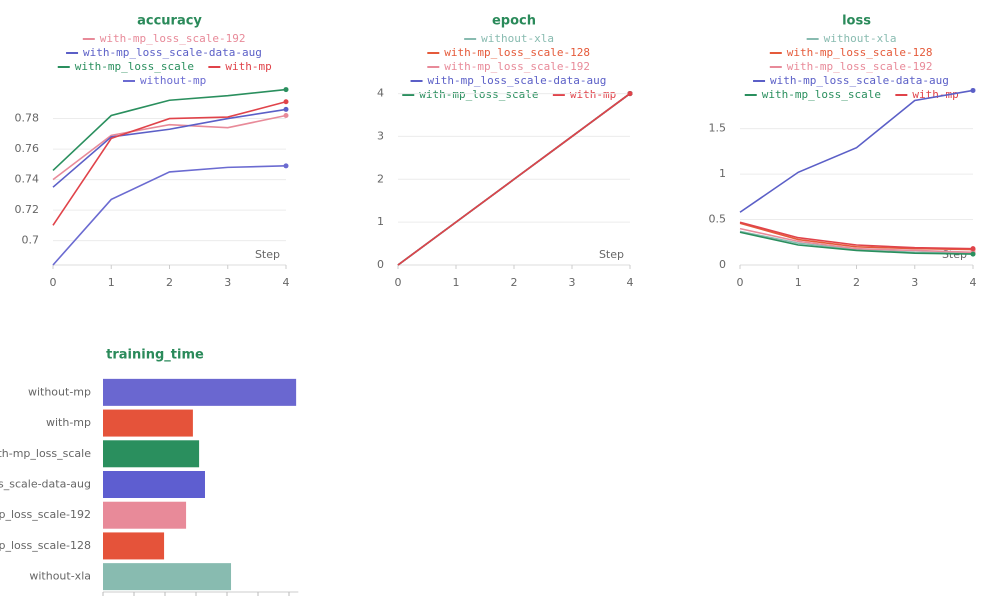 This screenshot has width=986, height=596. What do you see at coordinates (856, 21) in the screenshot?
I see `chart-title: loss` at bounding box center [856, 21].